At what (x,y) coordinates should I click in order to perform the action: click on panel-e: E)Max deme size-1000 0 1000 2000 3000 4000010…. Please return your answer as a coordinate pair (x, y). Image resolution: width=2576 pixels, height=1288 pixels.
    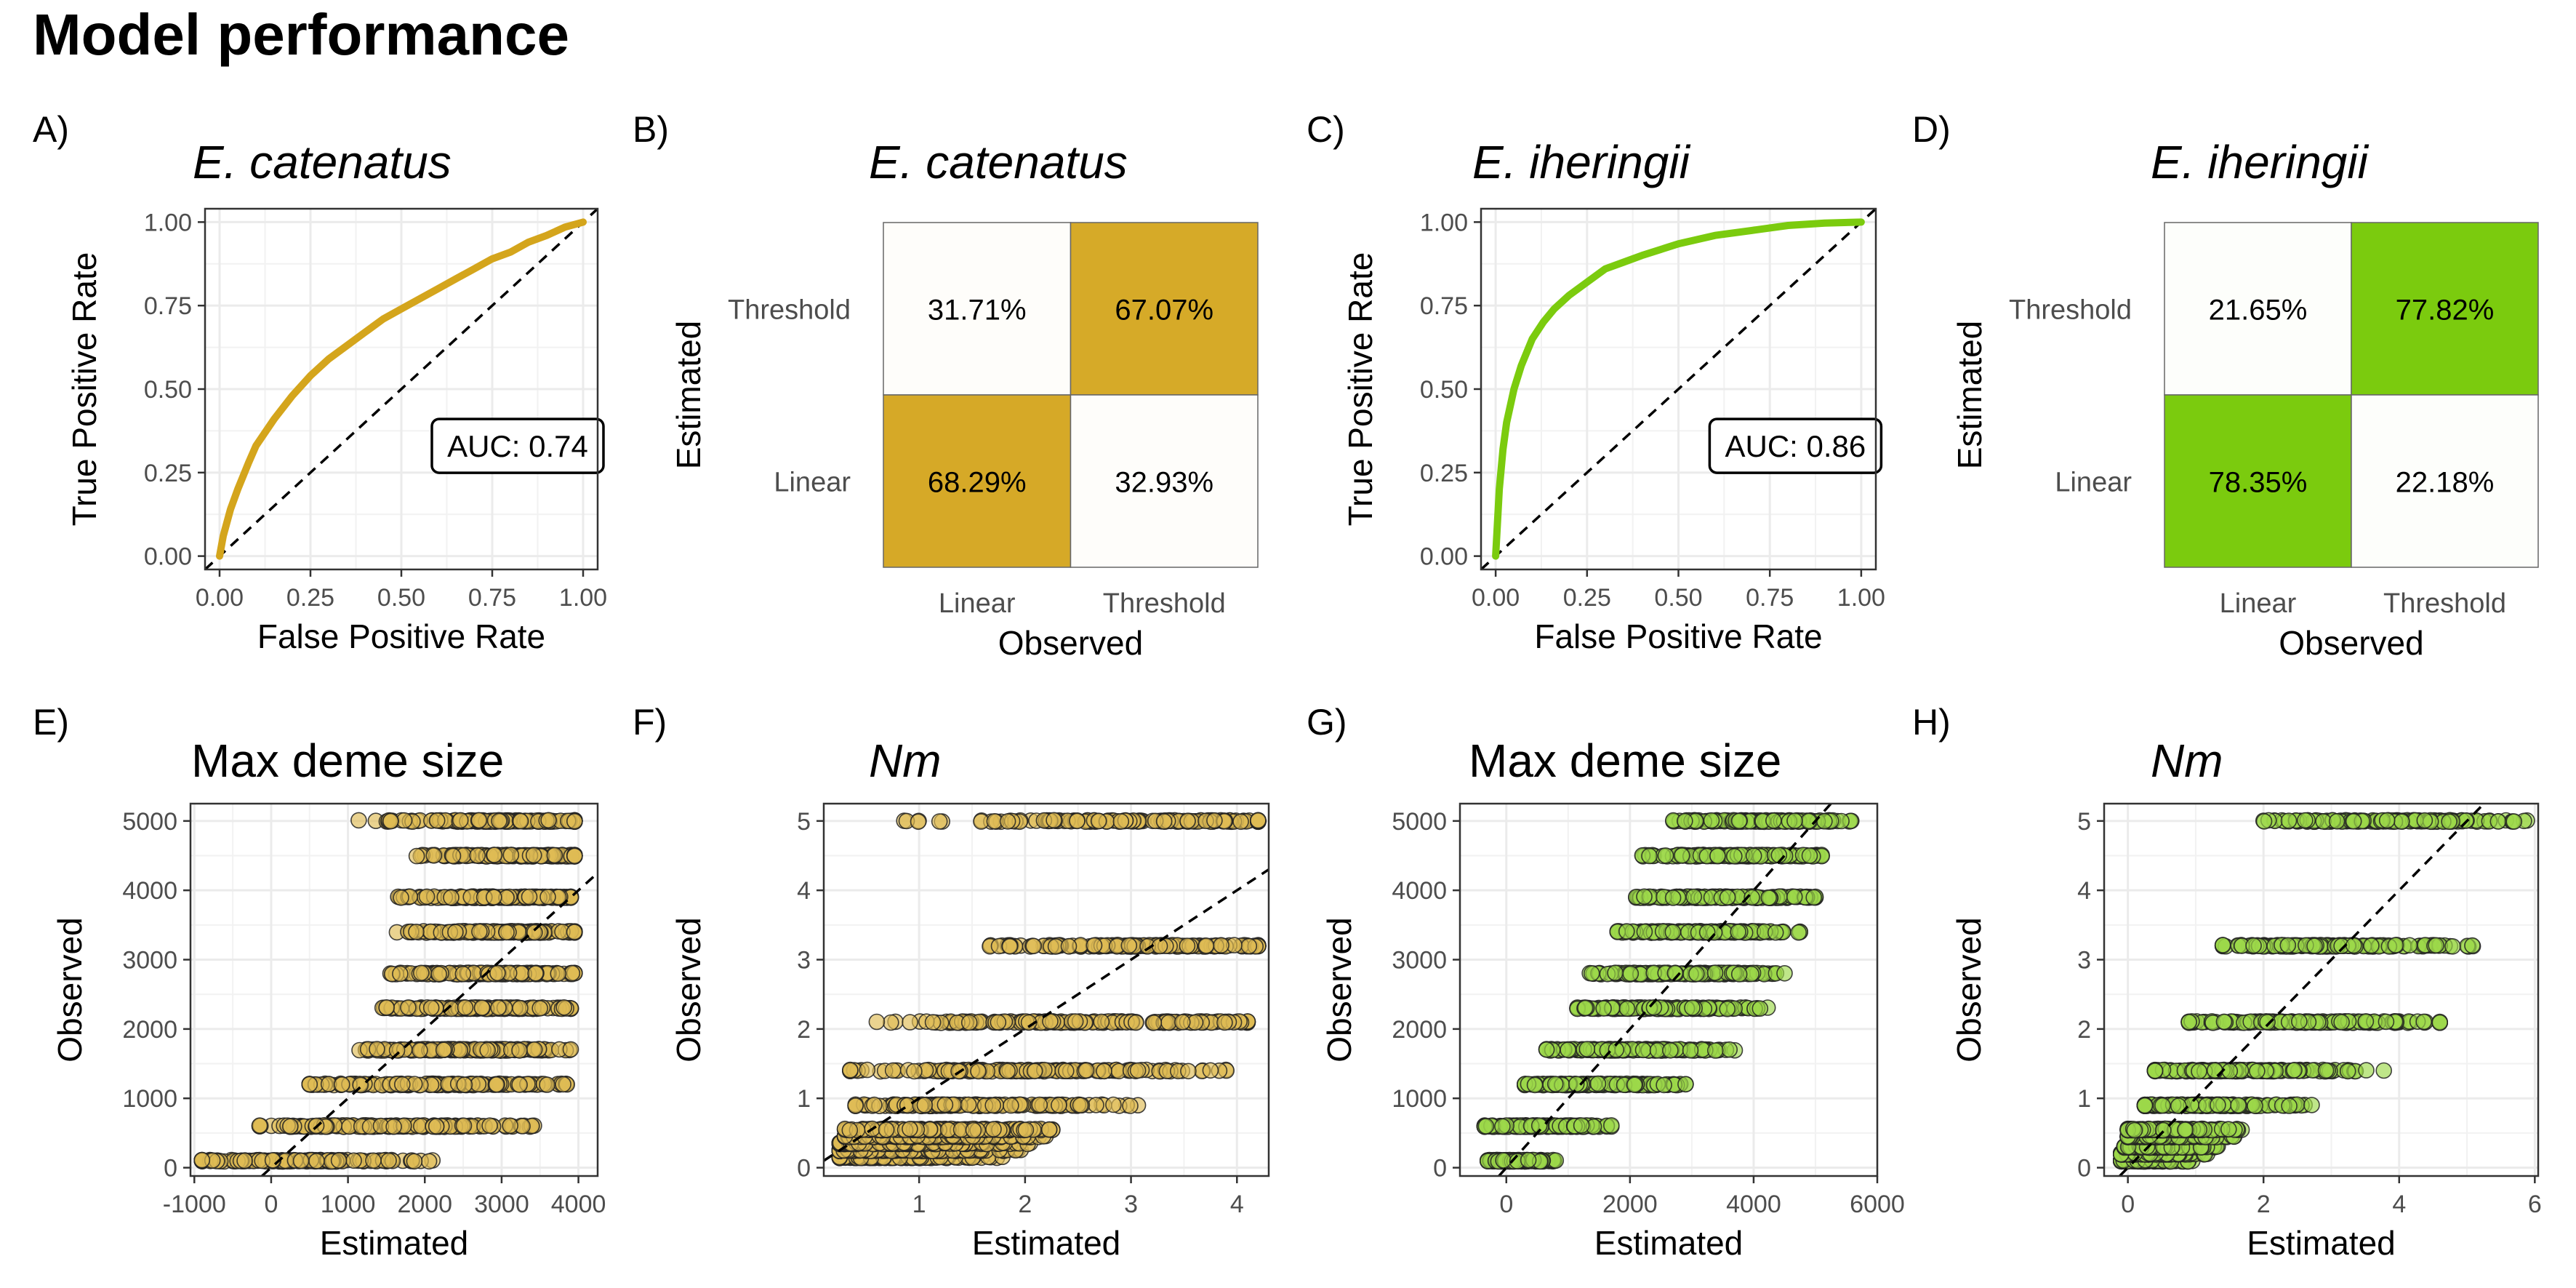
    Looking at the image, I should click on (320, 982).